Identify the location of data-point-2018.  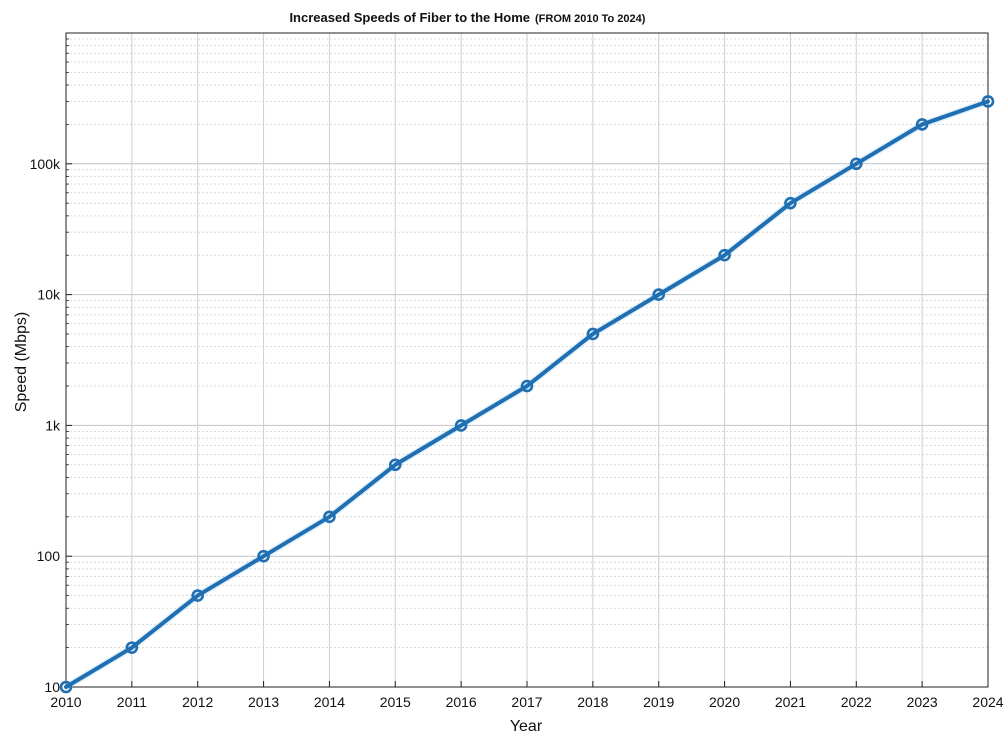
(593, 334).